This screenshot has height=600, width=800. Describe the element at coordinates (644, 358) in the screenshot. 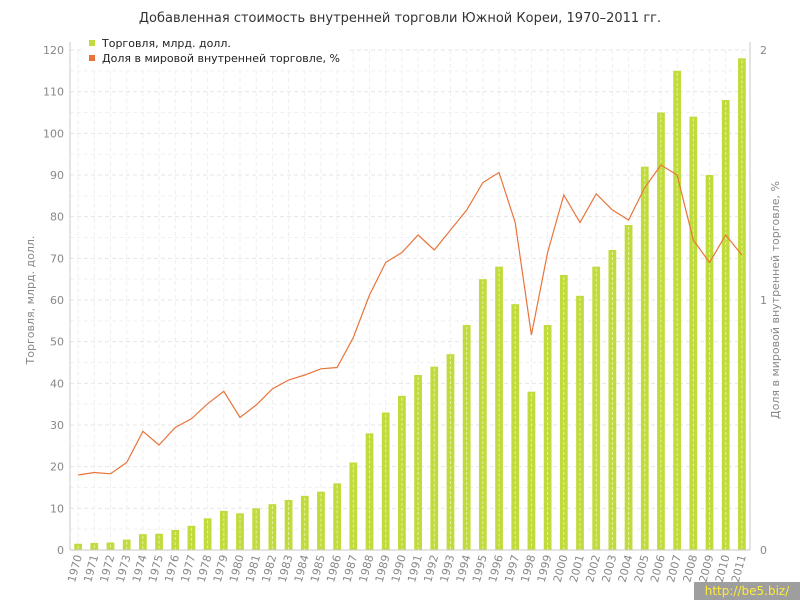

I see `bar-2005` at that location.